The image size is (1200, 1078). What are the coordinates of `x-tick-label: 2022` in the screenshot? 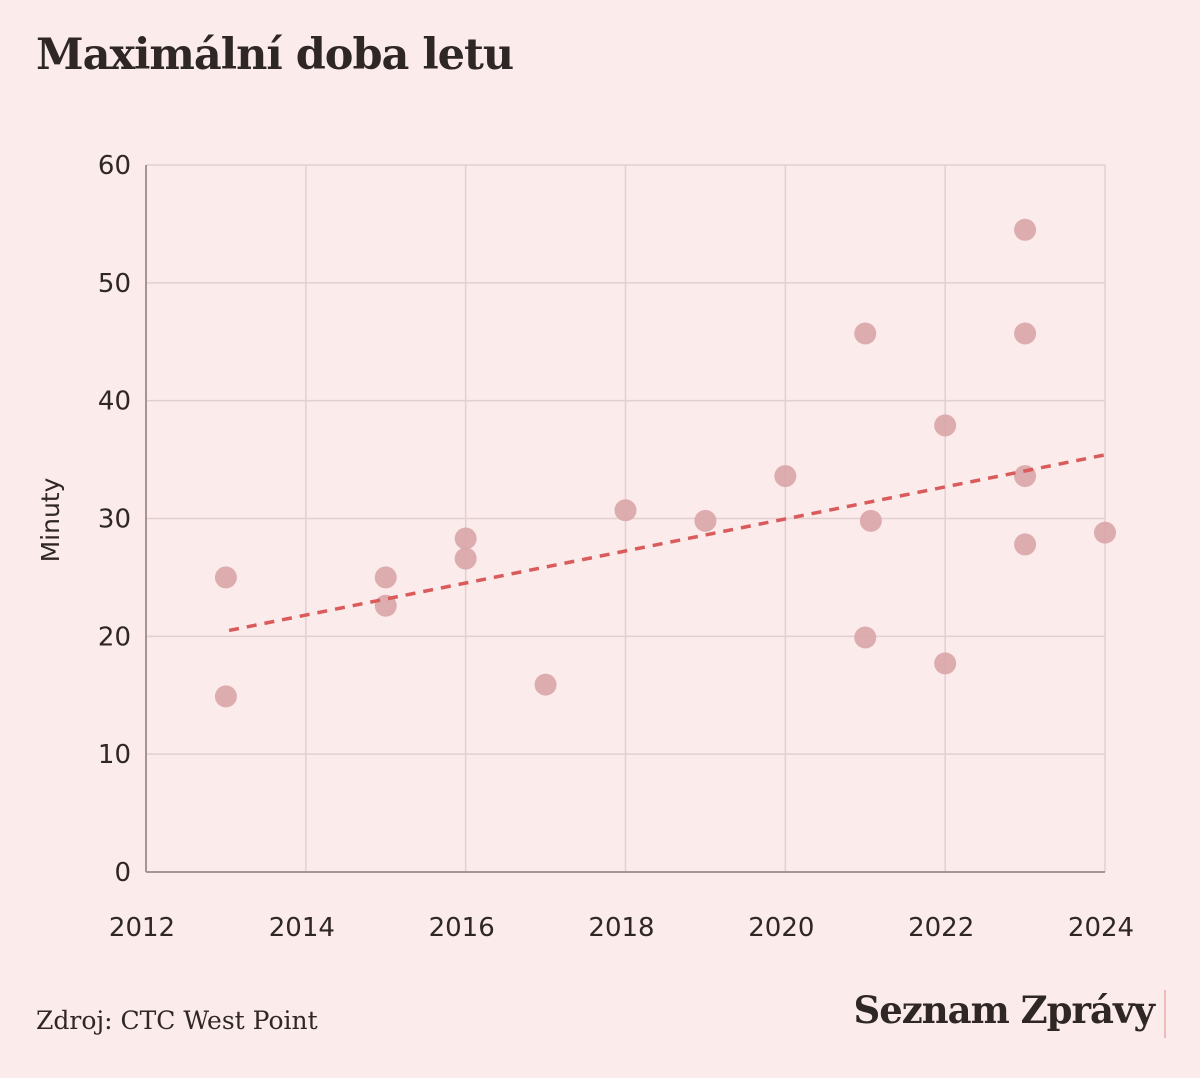 It's located at (941, 928).